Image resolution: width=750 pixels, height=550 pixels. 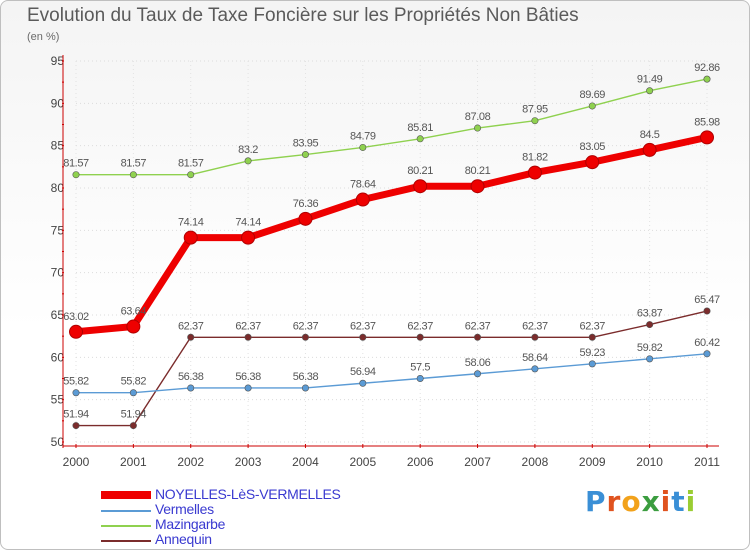 What do you see at coordinates (191, 164) in the screenshot?
I see `data-label: 81.57` at bounding box center [191, 164].